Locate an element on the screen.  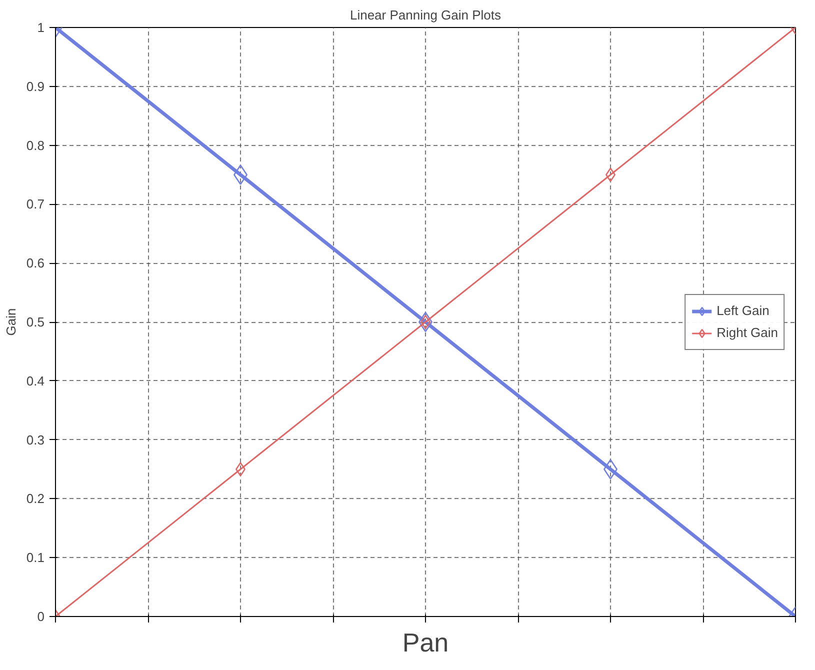
y-tick-label: 0.7 is located at coordinates (35, 204).